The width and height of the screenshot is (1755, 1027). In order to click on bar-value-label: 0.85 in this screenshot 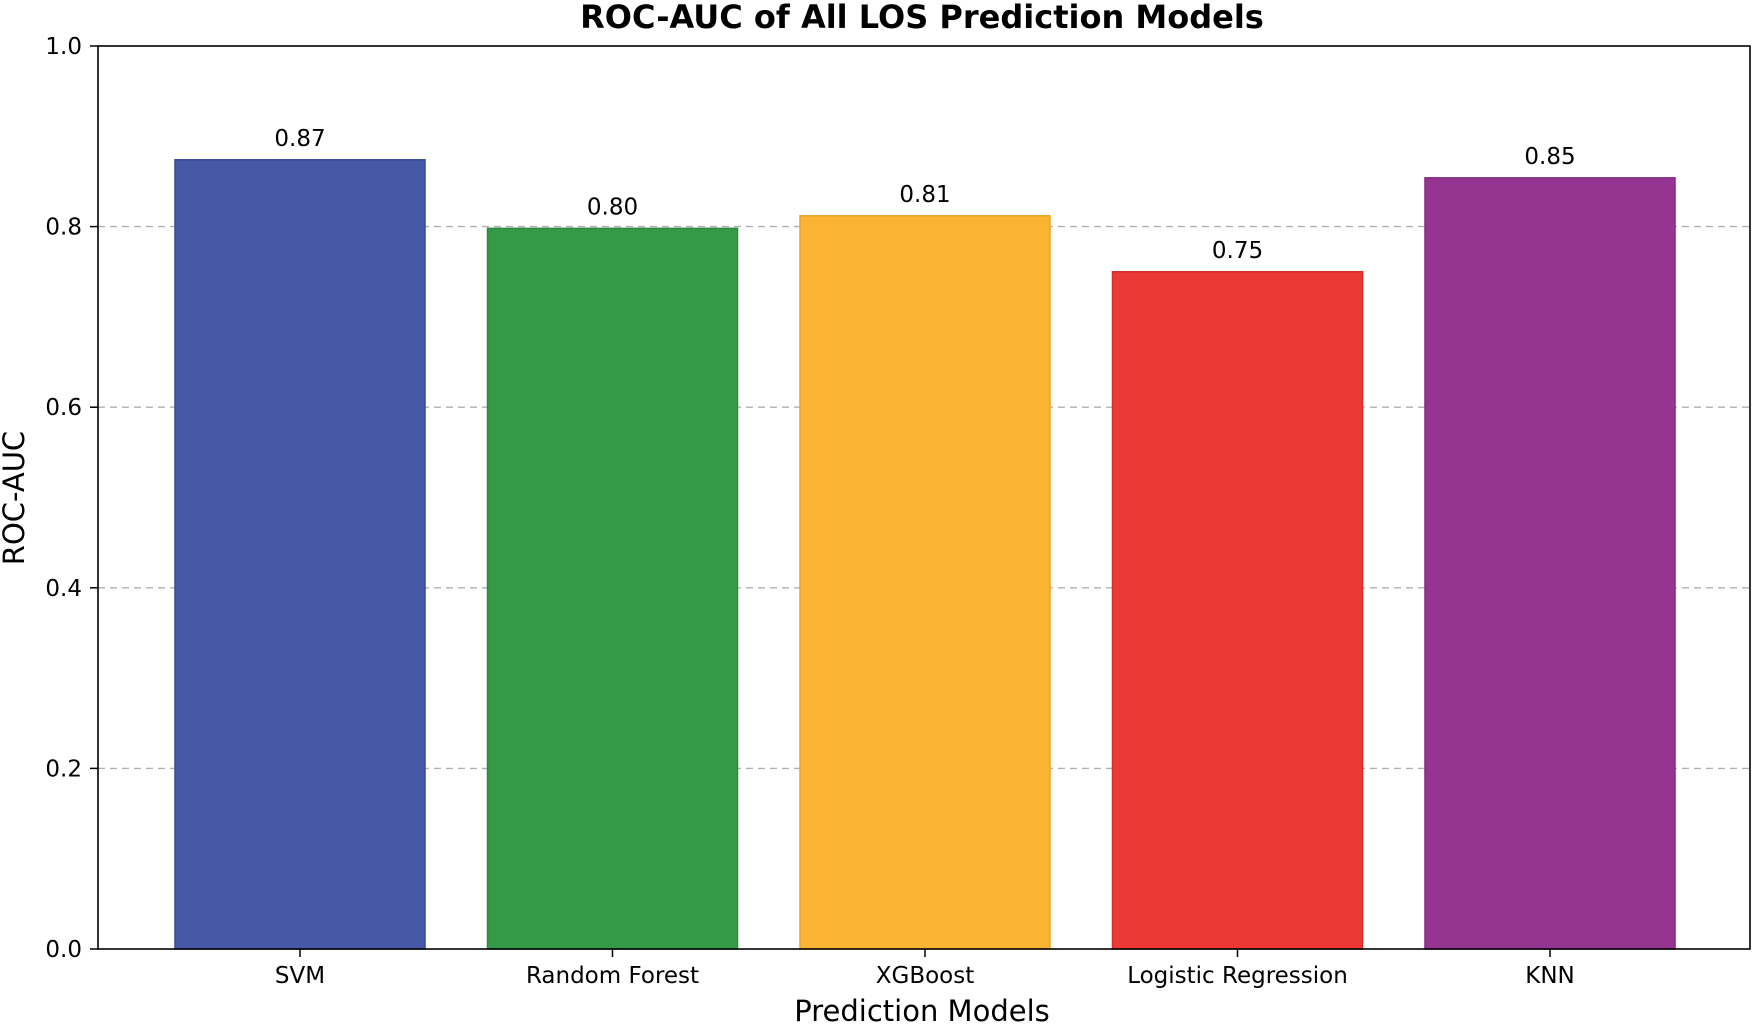, I will do `click(1549, 157)`.